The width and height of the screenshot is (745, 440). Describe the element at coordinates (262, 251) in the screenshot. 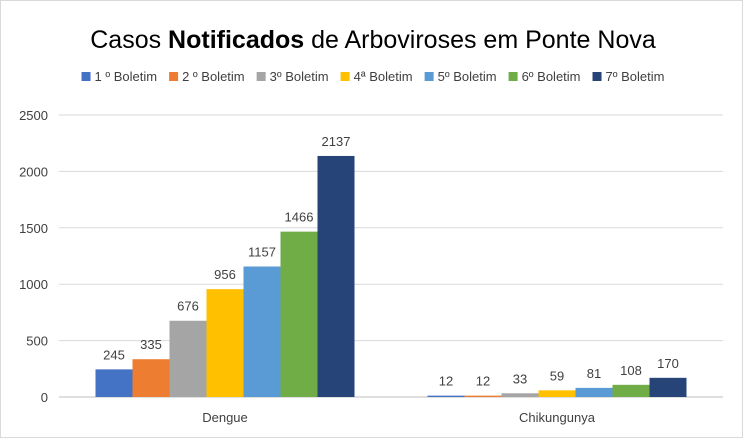

I see `data-label: 1157` at that location.